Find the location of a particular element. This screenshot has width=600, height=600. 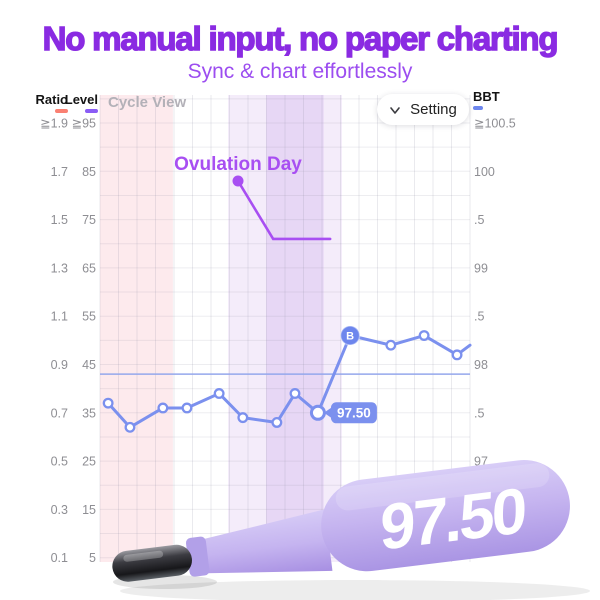

thermometer-display-value: 97.50 is located at coordinates (452, 519).